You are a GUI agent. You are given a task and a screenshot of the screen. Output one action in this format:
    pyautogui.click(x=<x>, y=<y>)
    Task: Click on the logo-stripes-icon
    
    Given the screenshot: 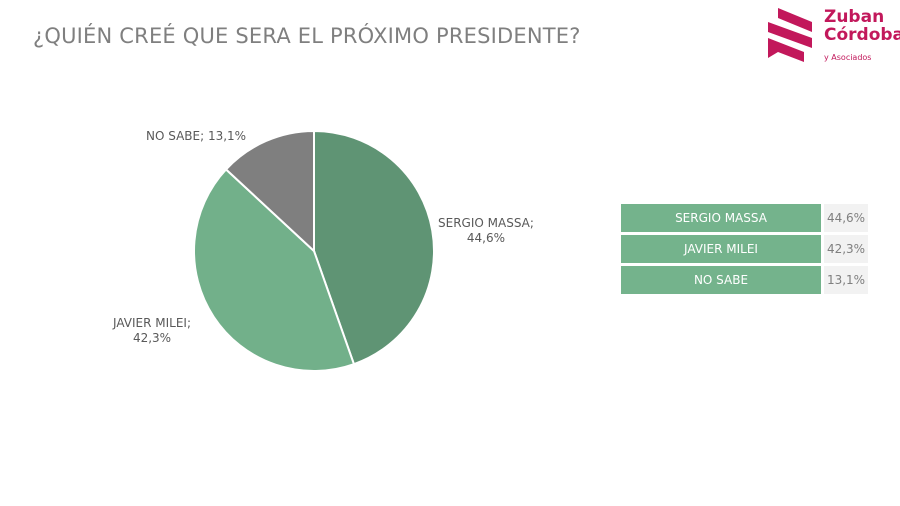 What is the action you would take?
    pyautogui.click(x=790, y=35)
    